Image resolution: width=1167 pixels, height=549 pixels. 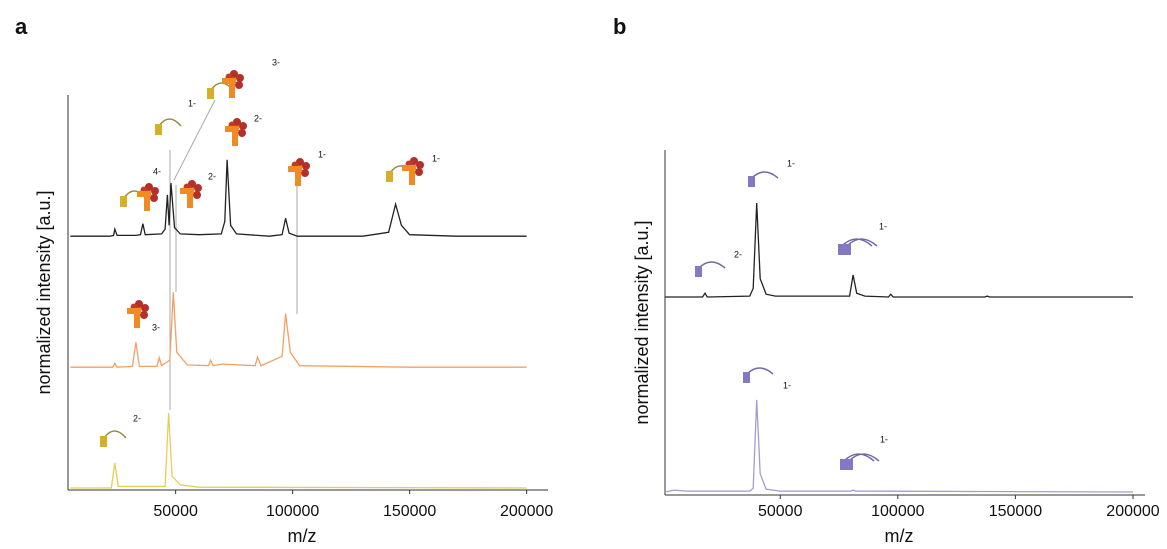 I want to click on panel-label: b, so click(x=619, y=26).